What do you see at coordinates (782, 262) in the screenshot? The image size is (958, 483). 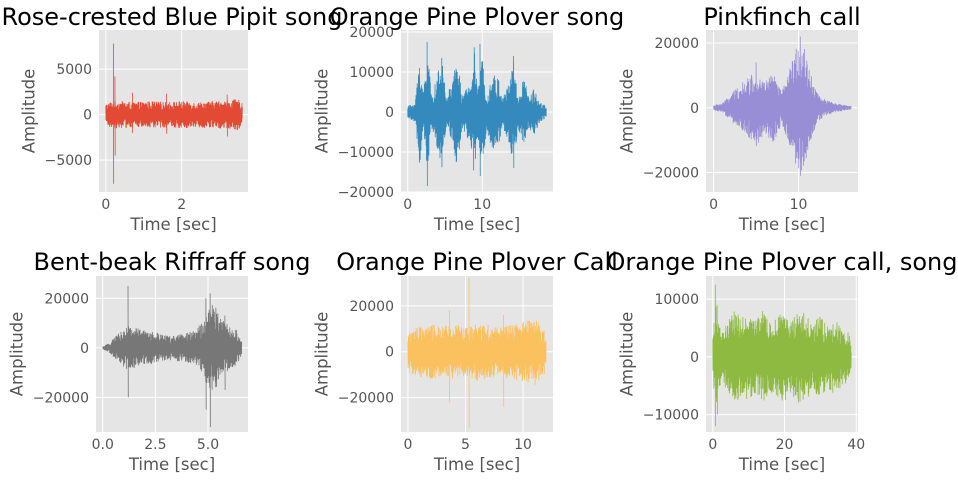 I see `panel-title: Orange Pine Plover call, song` at bounding box center [782, 262].